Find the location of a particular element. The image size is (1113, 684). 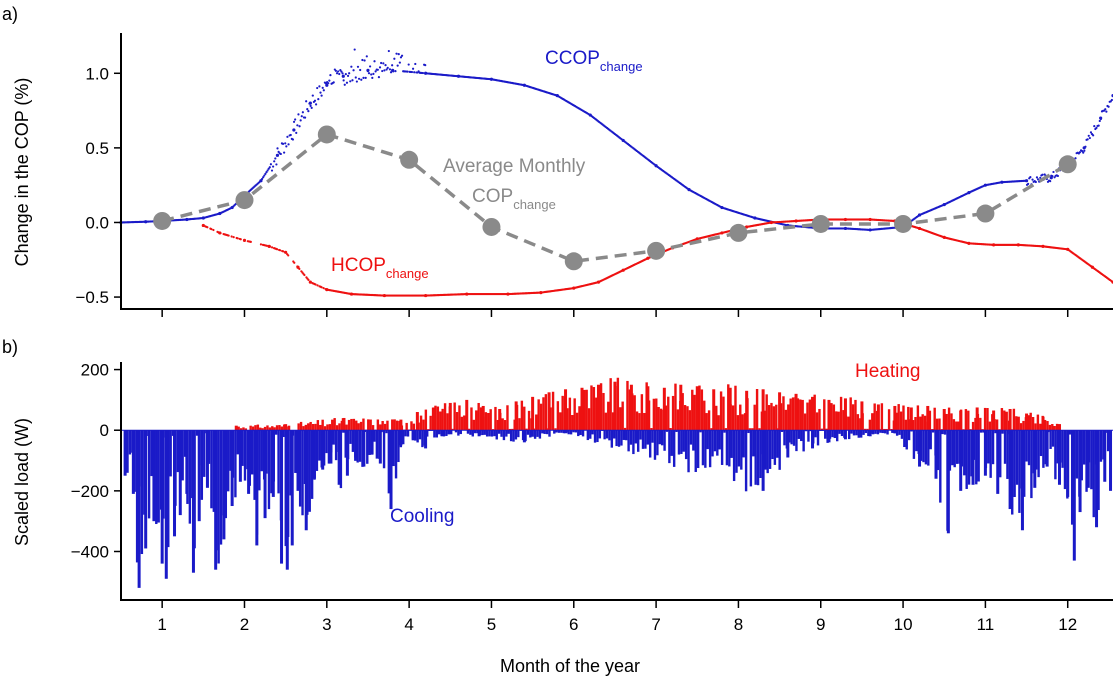

series-hcop is located at coordinates (657, 257).